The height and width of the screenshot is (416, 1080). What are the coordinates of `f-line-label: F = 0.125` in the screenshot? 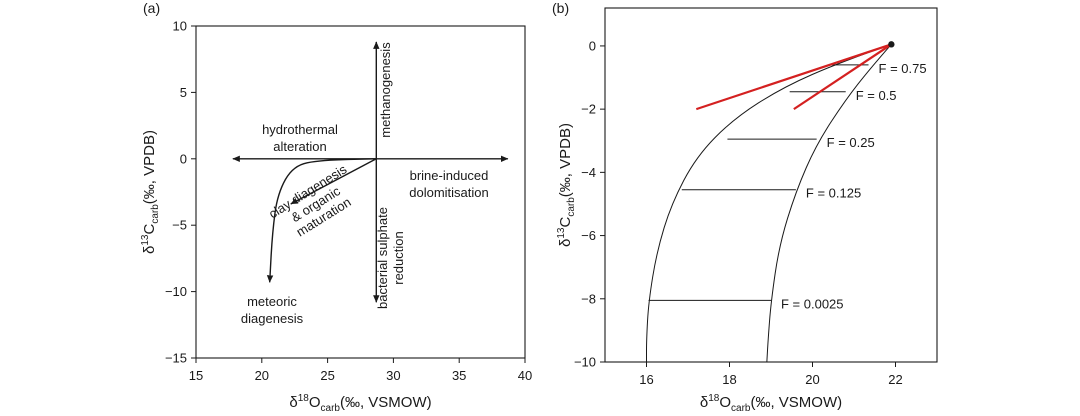 It's located at (833, 193).